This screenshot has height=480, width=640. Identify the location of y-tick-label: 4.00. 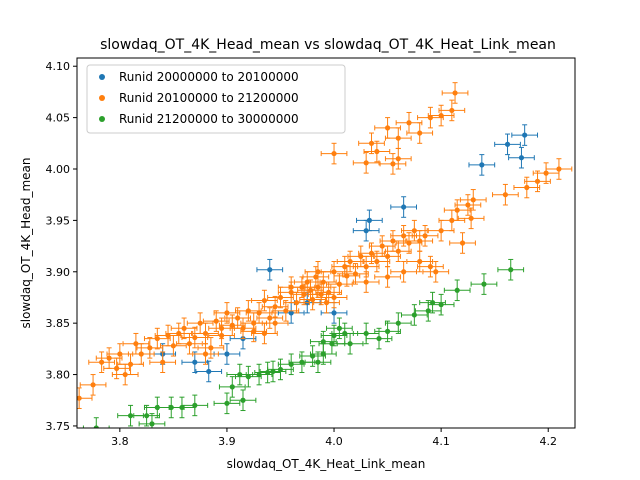
(58, 169).